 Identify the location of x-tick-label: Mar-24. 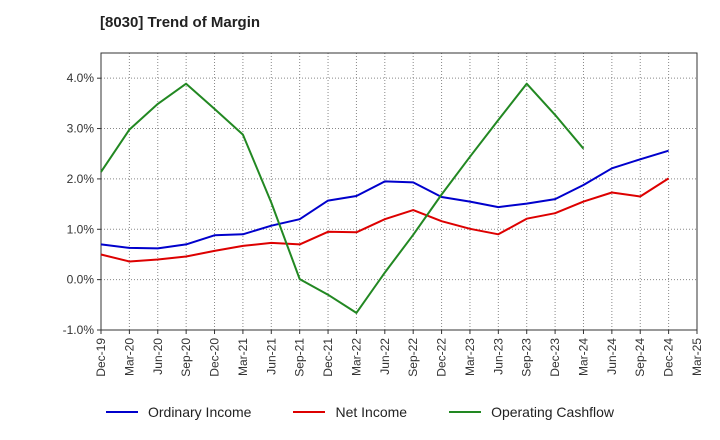
(583, 357).